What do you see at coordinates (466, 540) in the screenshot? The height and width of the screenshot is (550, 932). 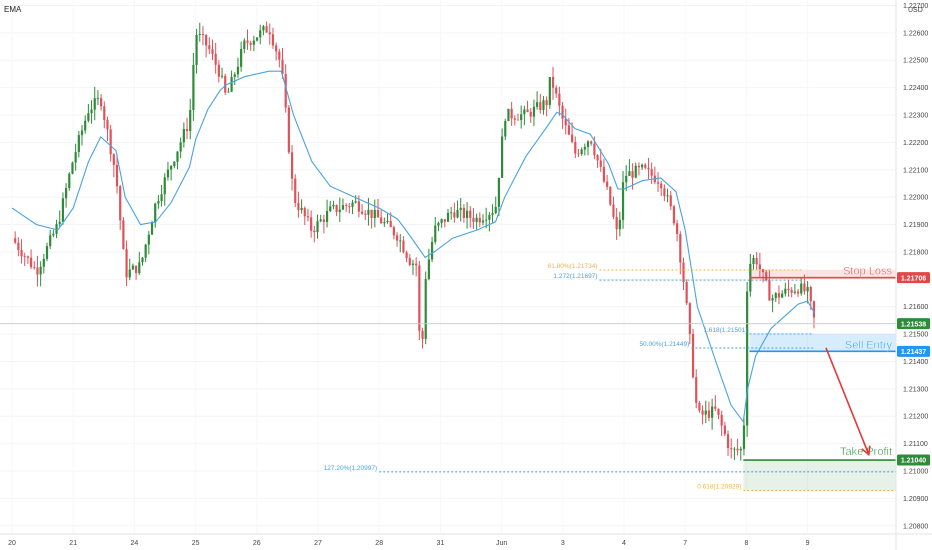 I see `time-axis: 20 21 24 25 26 27 28 31 Jun 3 4 7 8 9` at bounding box center [466, 540].